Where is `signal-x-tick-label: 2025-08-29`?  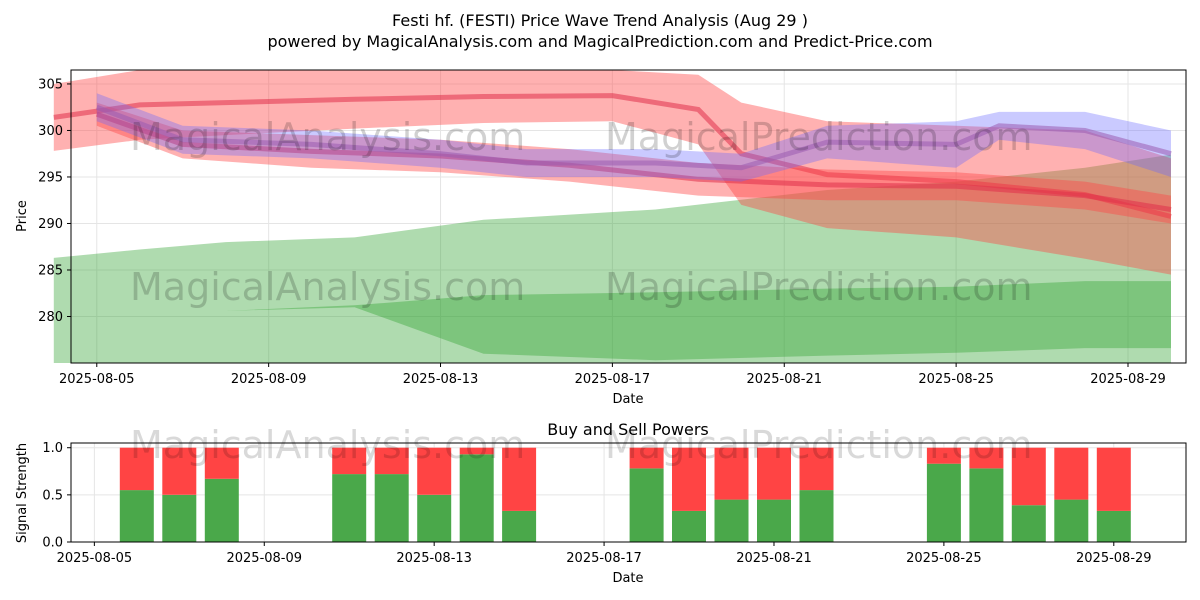 signal-x-tick-label: 2025-08-29 is located at coordinates (1114, 558).